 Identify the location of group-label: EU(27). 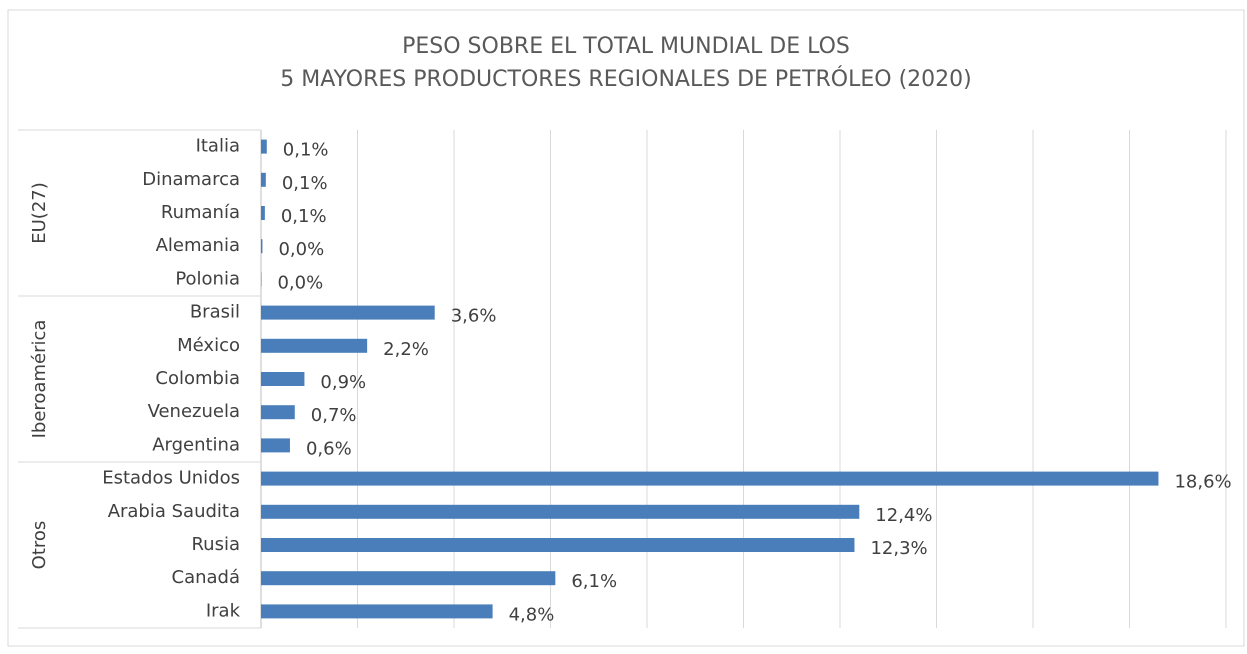
(39, 213).